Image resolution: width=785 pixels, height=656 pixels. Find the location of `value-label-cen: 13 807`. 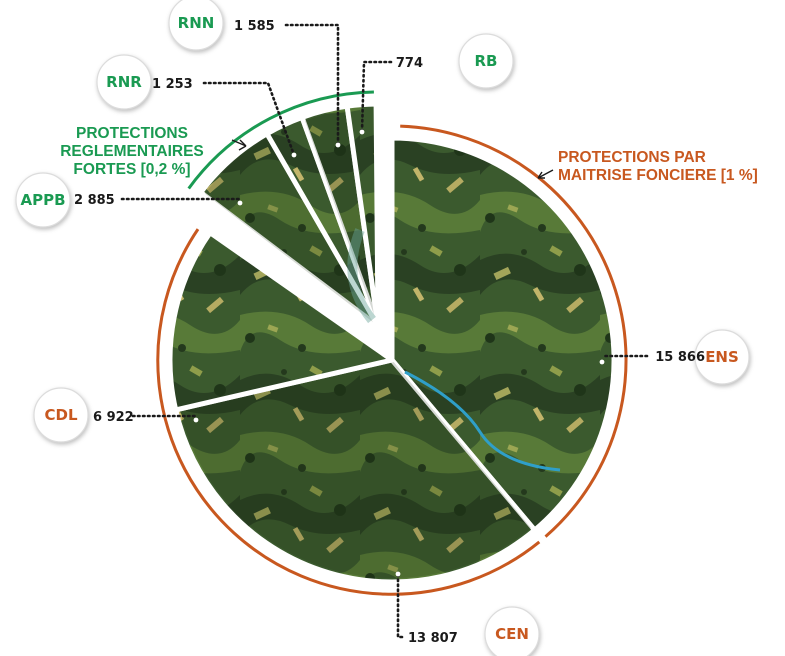

value-label-cen: 13 807 is located at coordinates (433, 638).